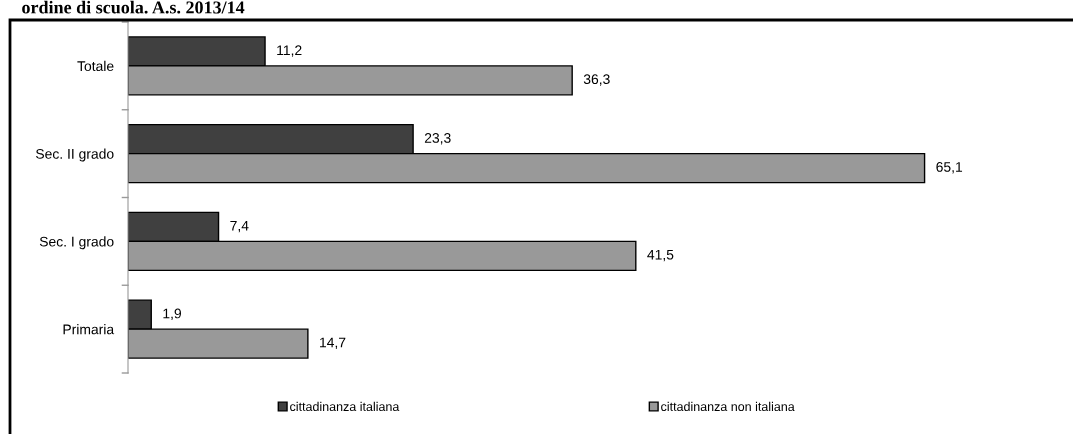  What do you see at coordinates (289, 51) in the screenshot?
I see `data-label: 11,2` at bounding box center [289, 51].